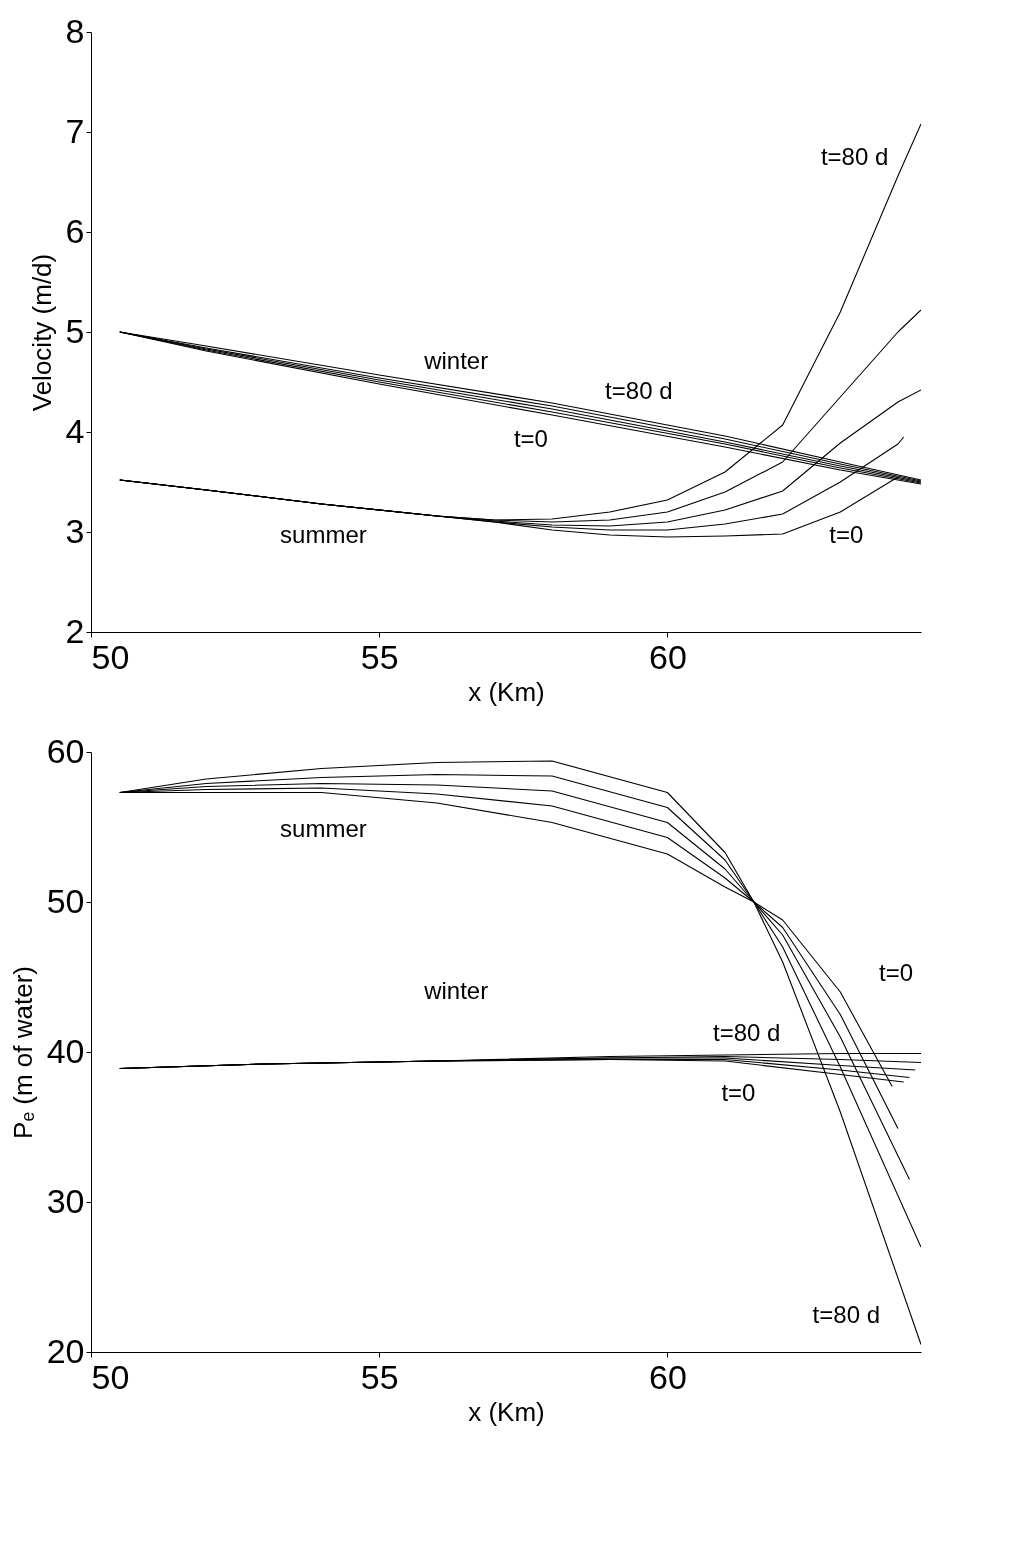 The height and width of the screenshot is (1562, 1024). Describe the element at coordinates (75, 130) in the screenshot. I see `y-tick-label: 7` at that location.